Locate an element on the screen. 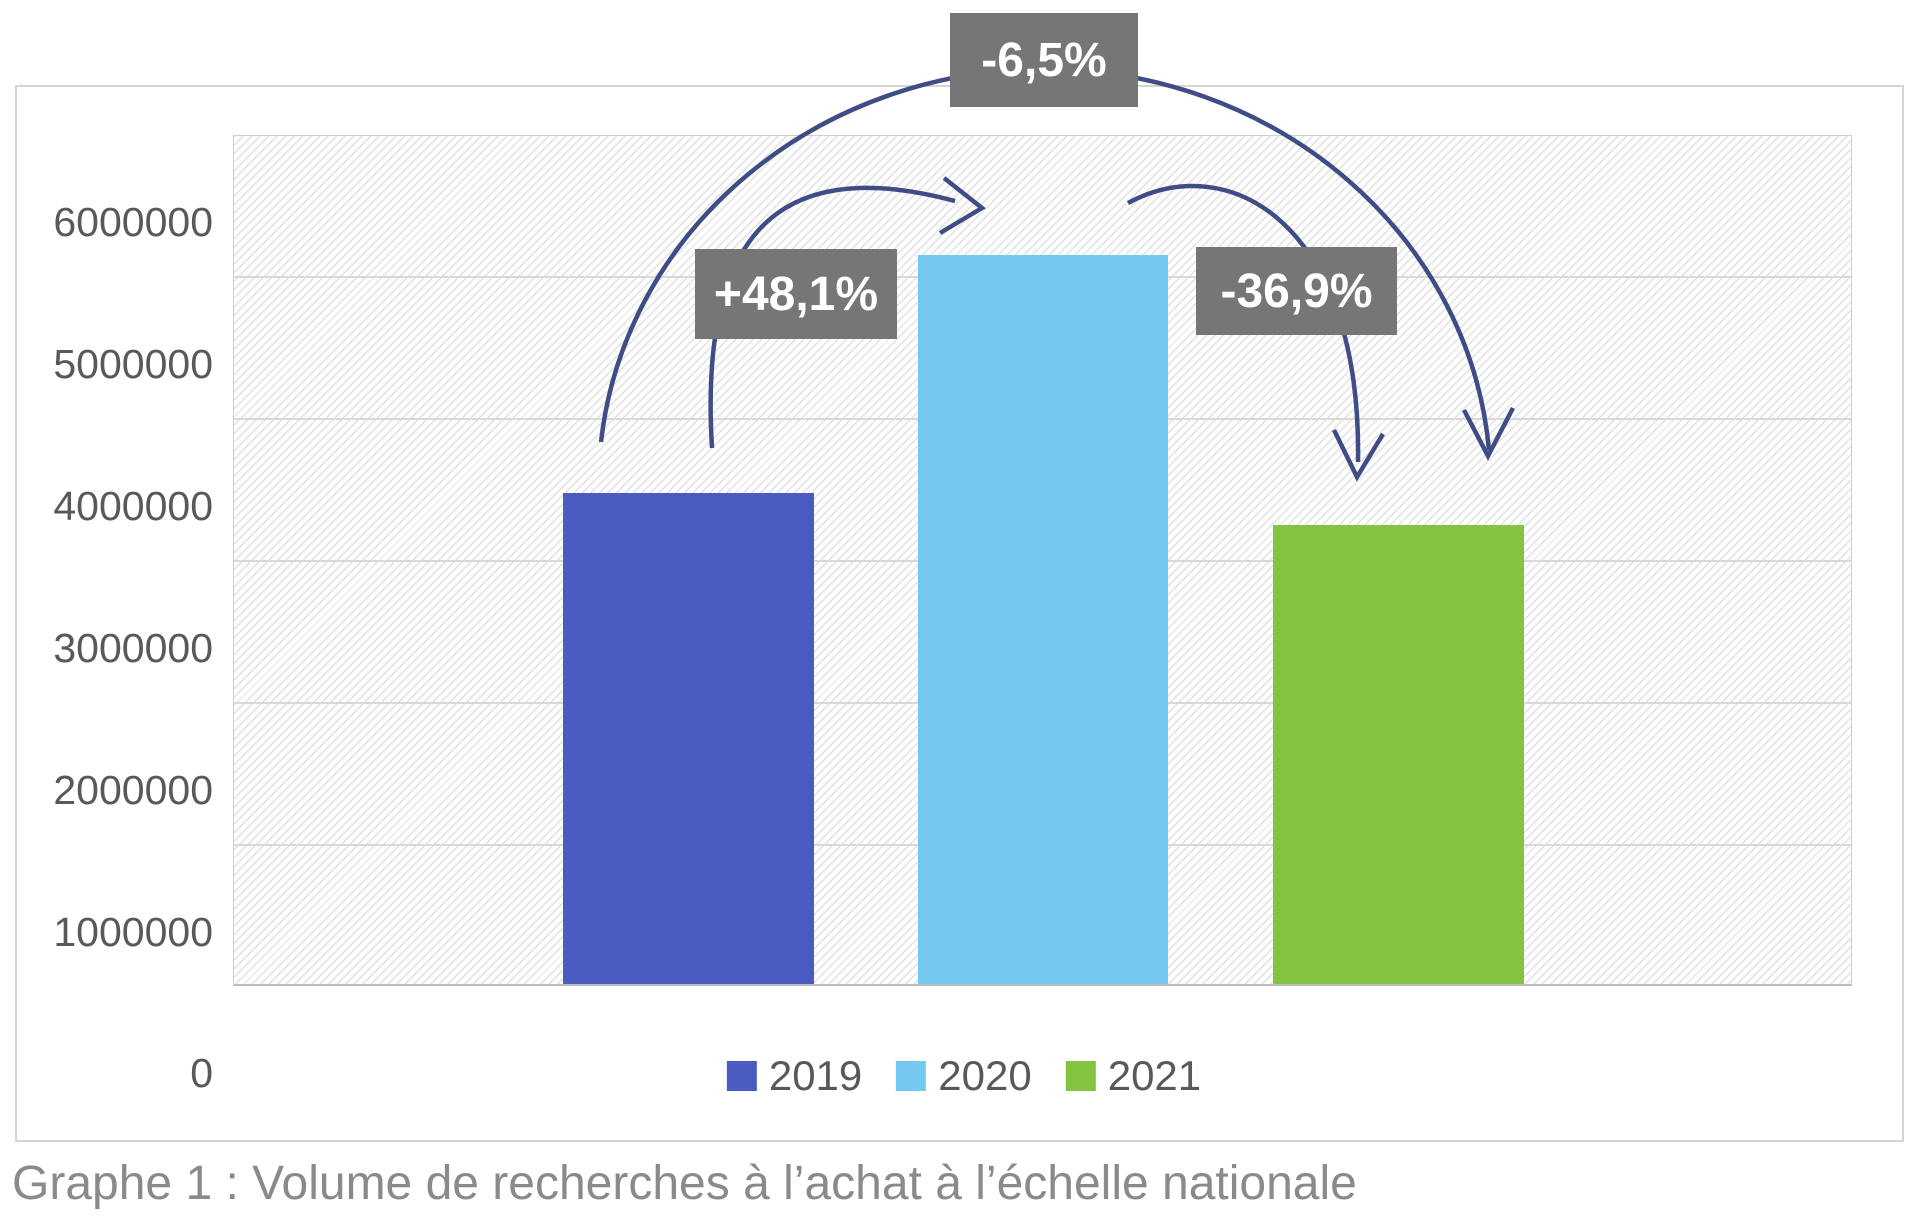 The height and width of the screenshot is (1232, 1920). legend-swatch-2021 is located at coordinates (1080, 1076).